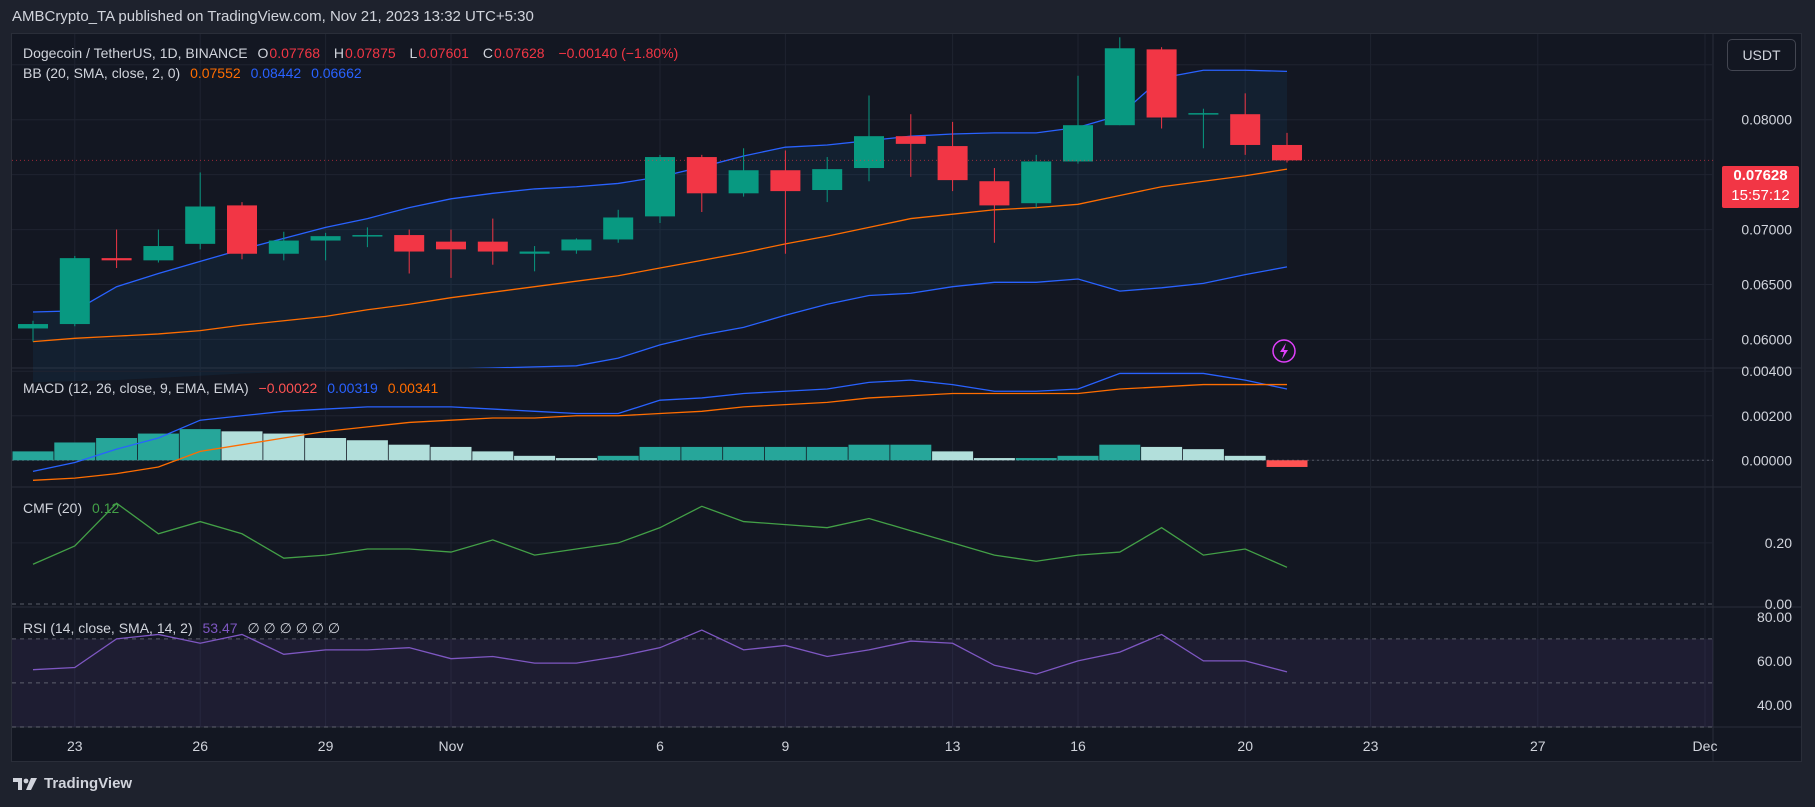 The height and width of the screenshot is (807, 1815). Describe the element at coordinates (660, 652) in the screenshot. I see `rsi-line` at that location.